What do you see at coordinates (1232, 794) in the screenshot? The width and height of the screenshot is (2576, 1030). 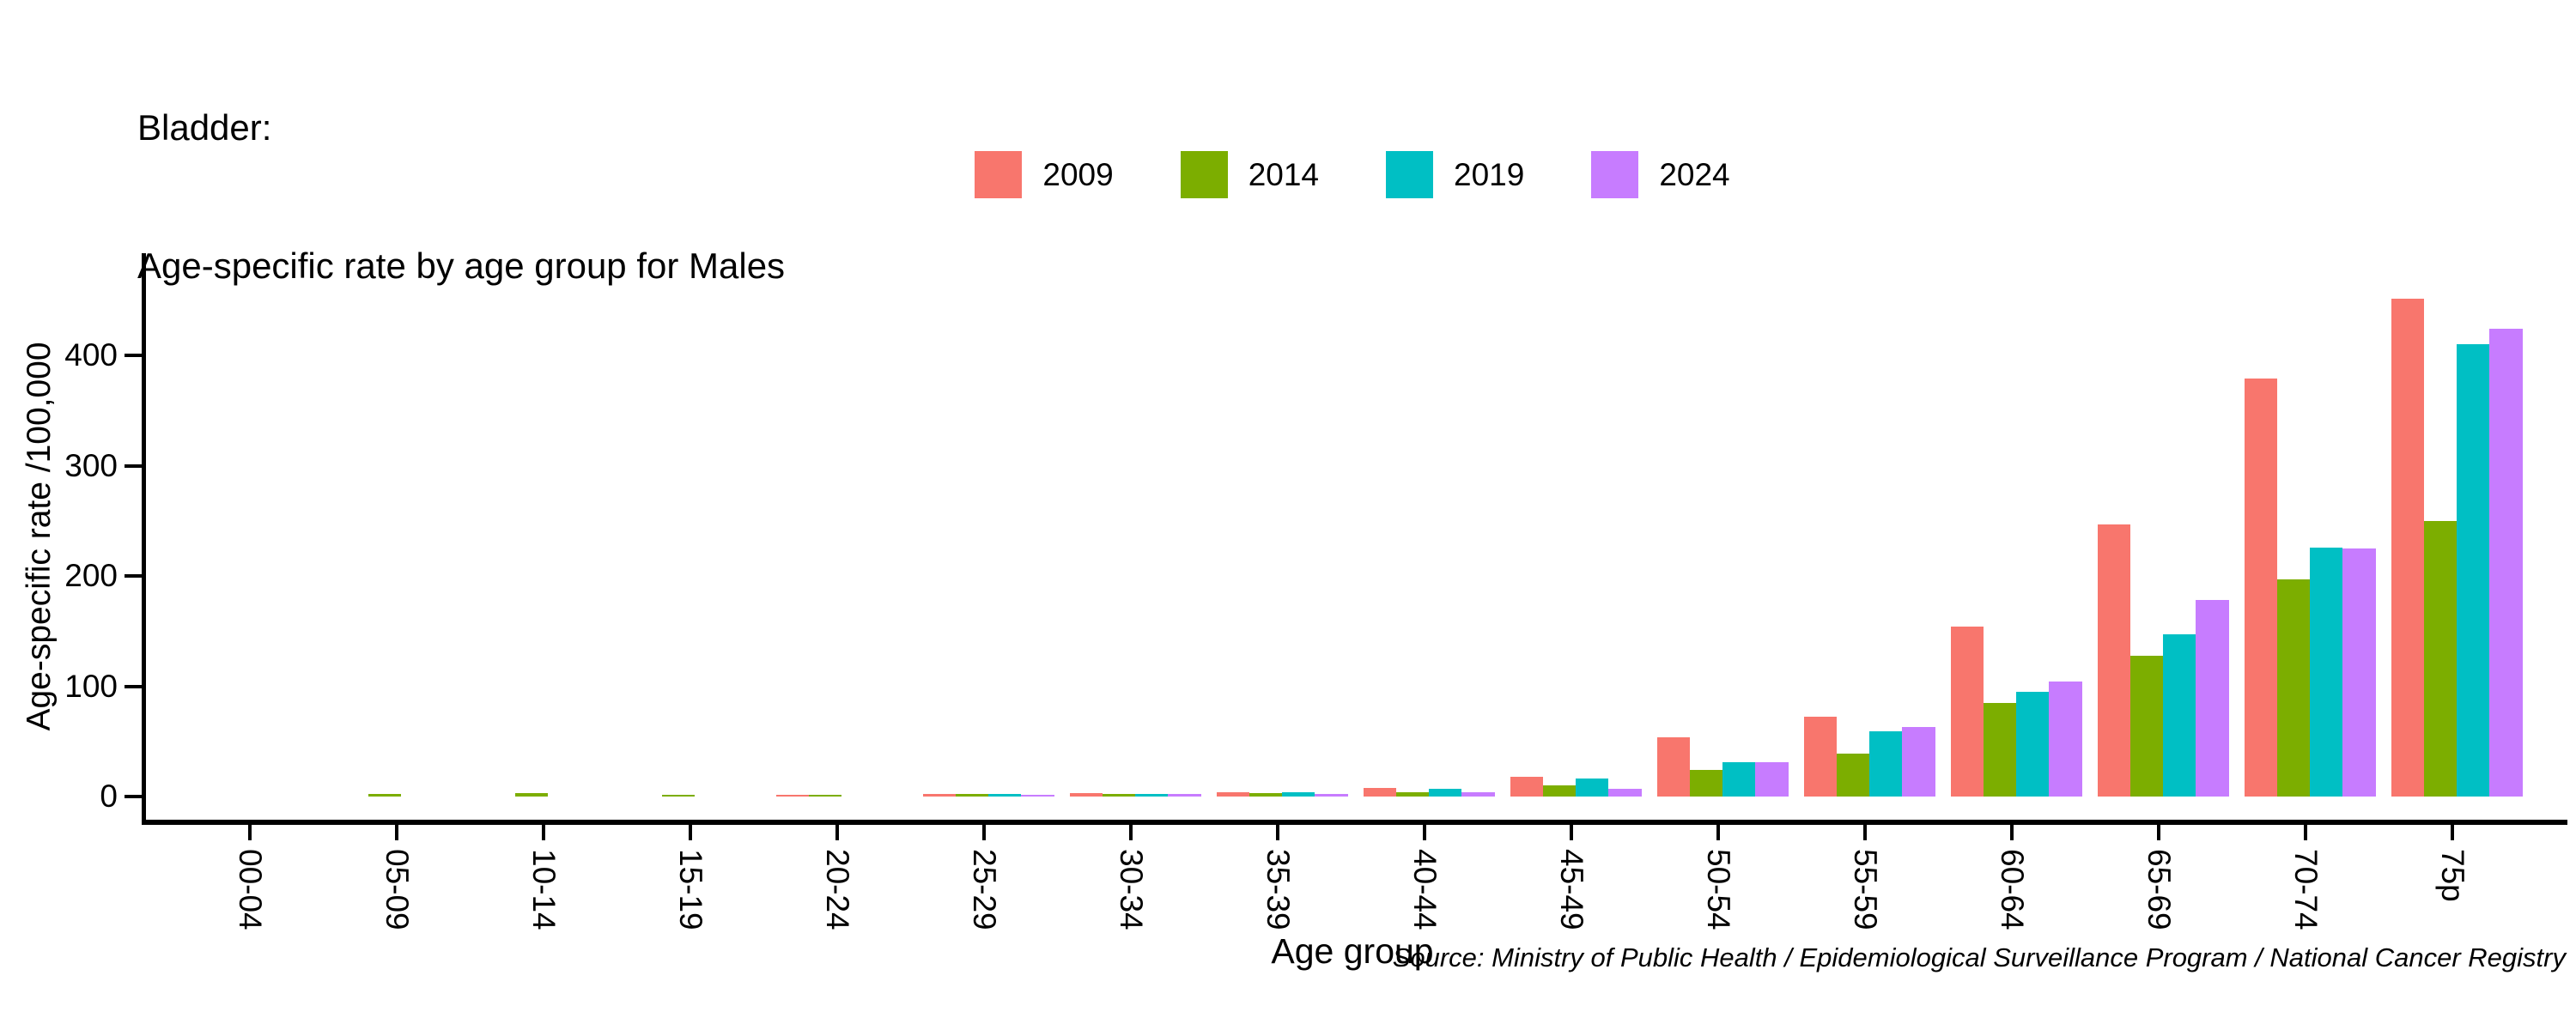 I see `bar-35-39-2009` at bounding box center [1232, 794].